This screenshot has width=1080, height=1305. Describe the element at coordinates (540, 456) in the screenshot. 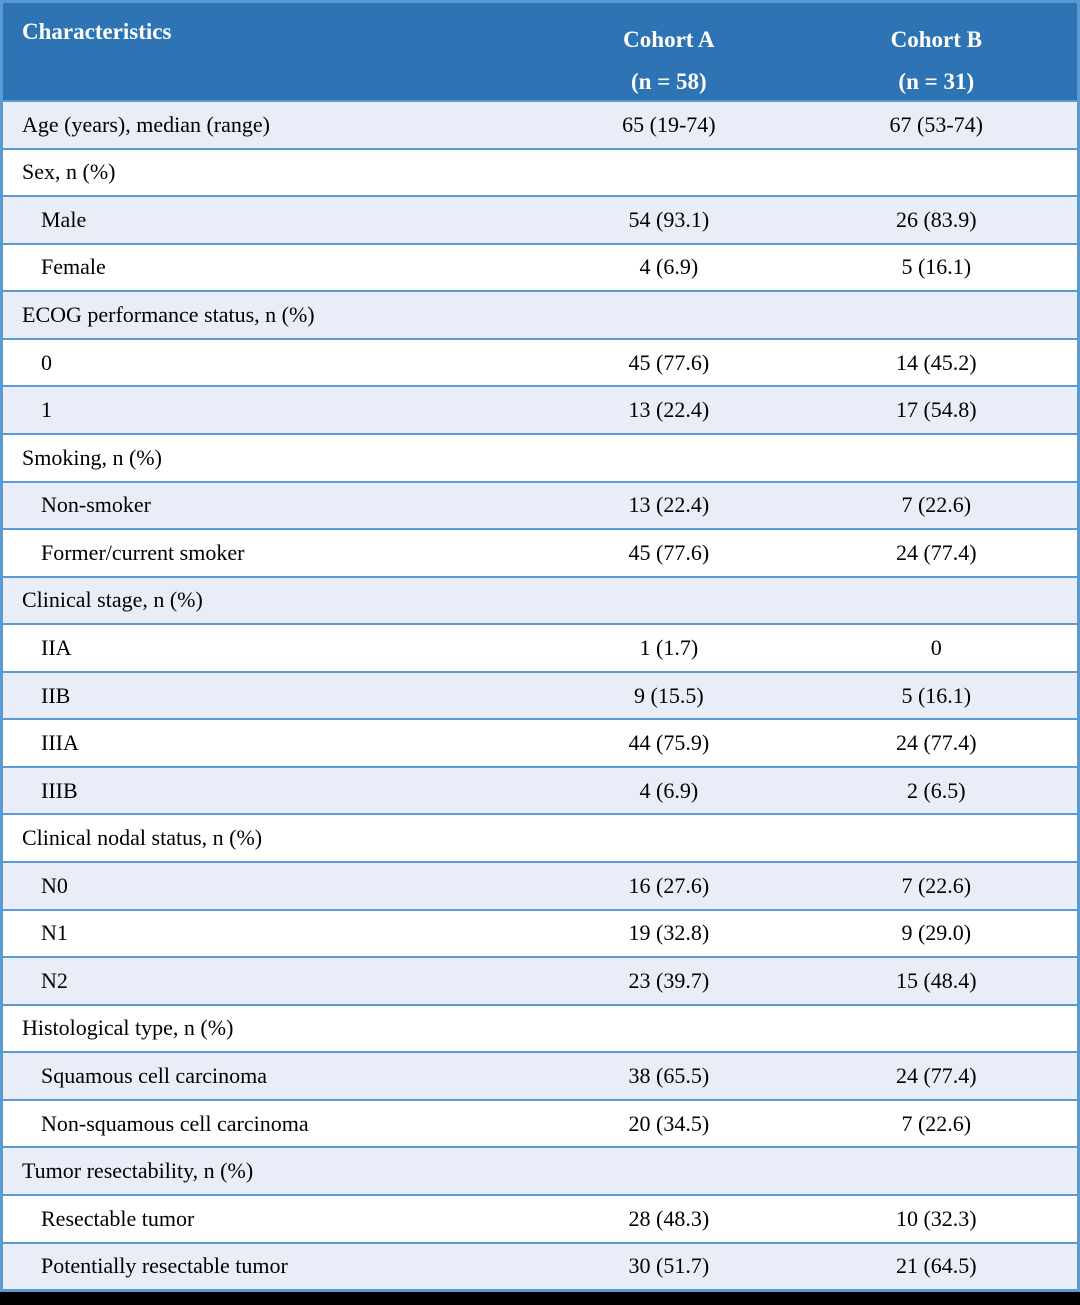

I see `table-row: Smoking, n (%)` at that location.